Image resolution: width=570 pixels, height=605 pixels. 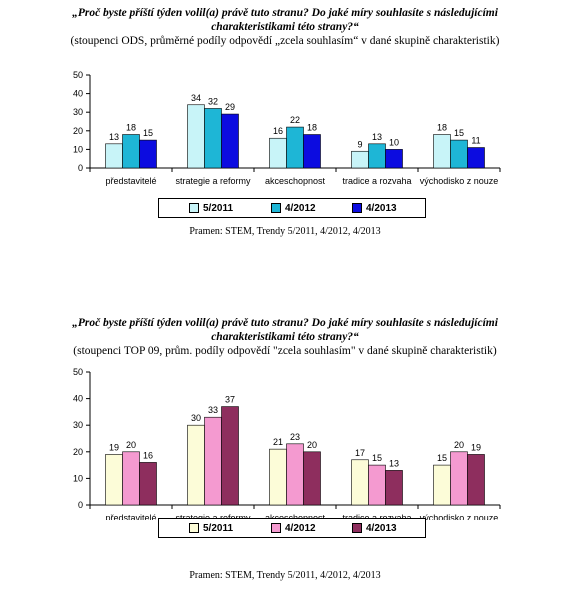 What do you see at coordinates (359, 144) in the screenshot?
I see `data-label: 9` at bounding box center [359, 144].